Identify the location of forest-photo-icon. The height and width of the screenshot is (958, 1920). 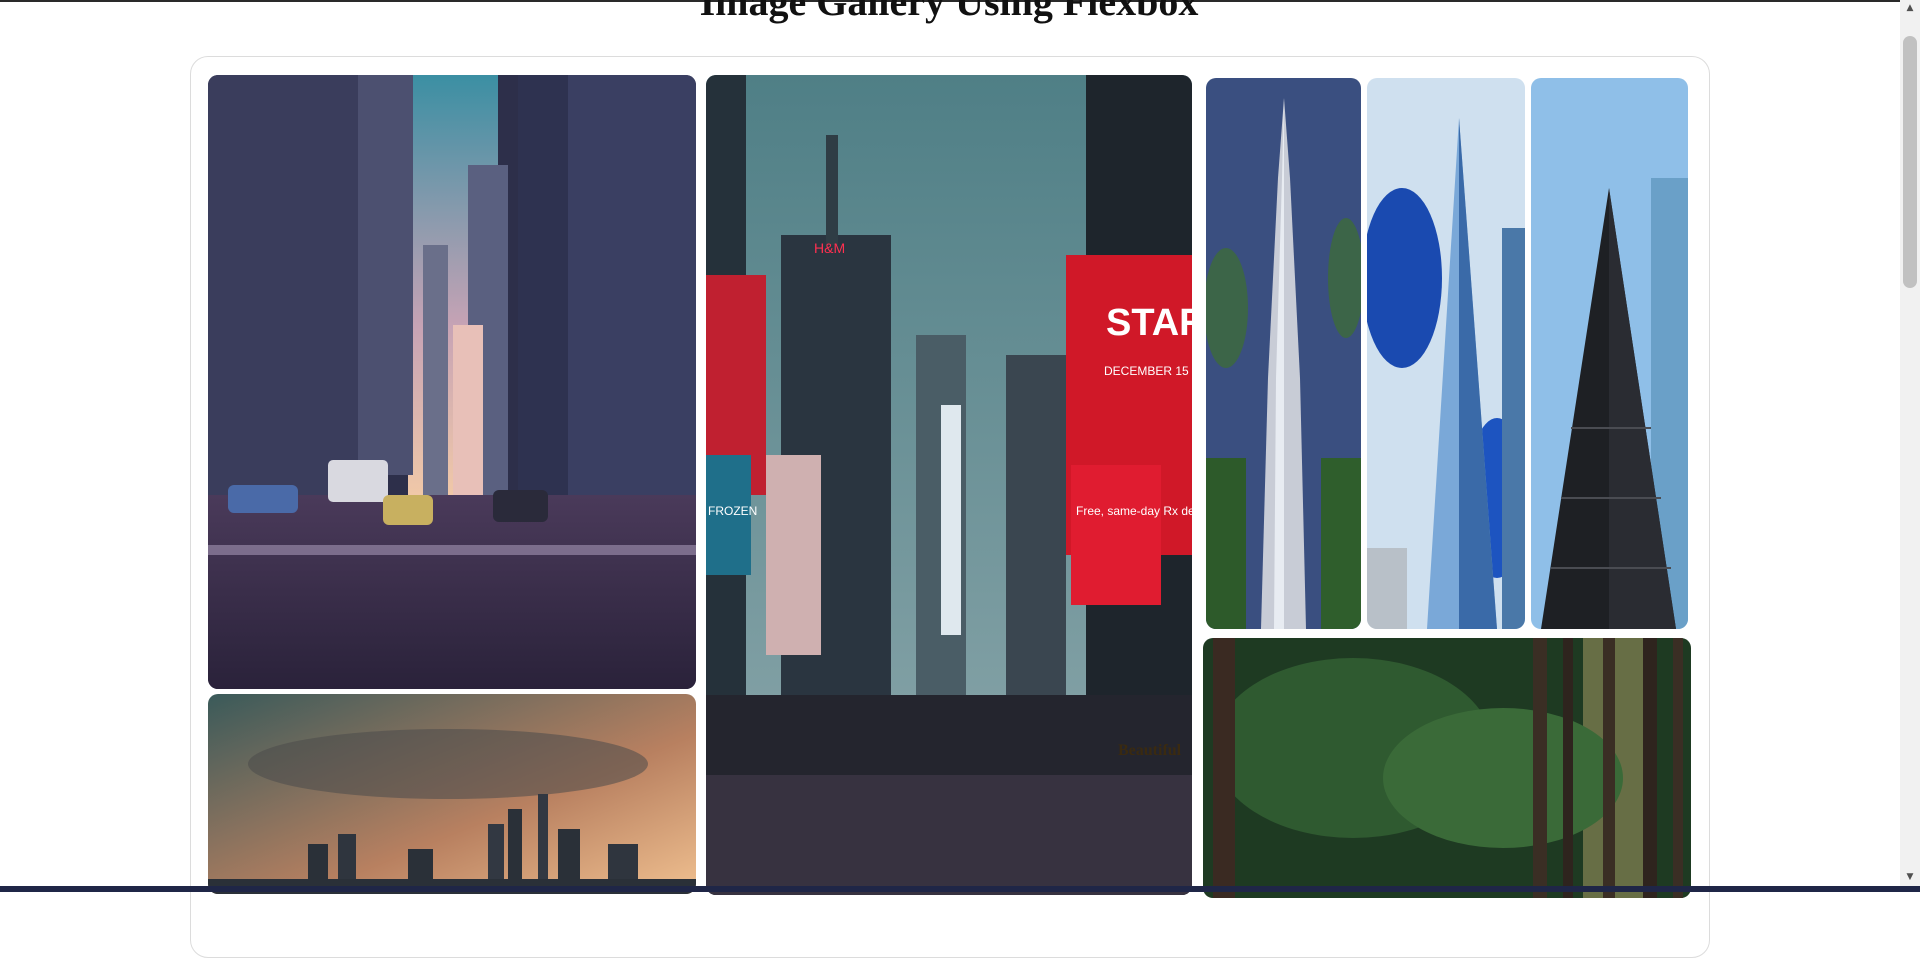
(1447, 768).